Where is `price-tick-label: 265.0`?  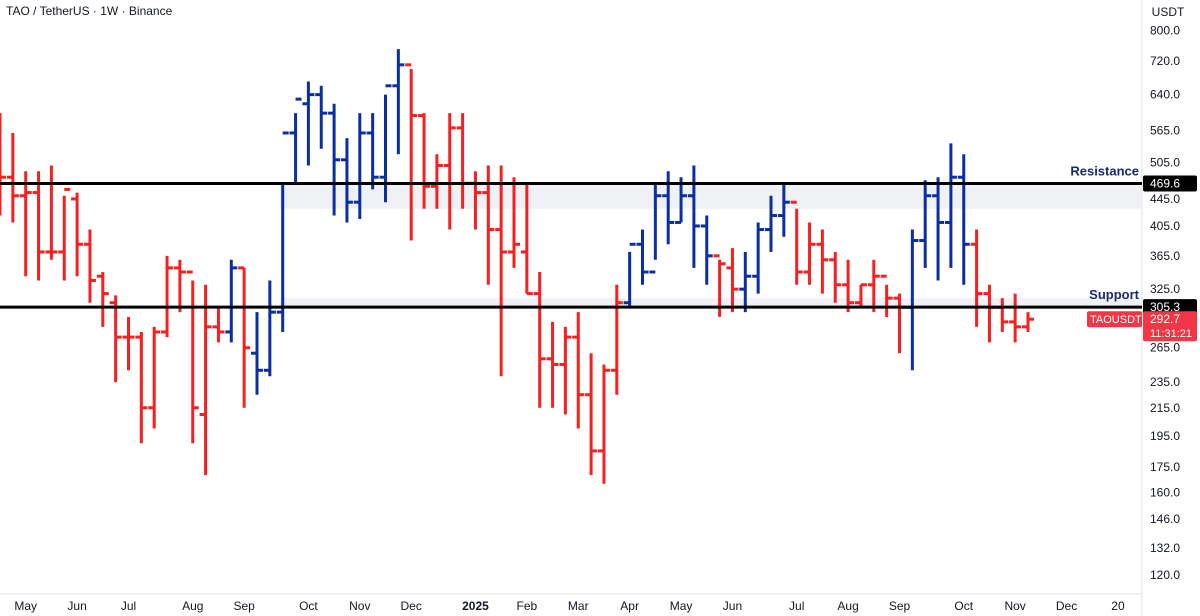 price-tick-label: 265.0 is located at coordinates (1165, 348).